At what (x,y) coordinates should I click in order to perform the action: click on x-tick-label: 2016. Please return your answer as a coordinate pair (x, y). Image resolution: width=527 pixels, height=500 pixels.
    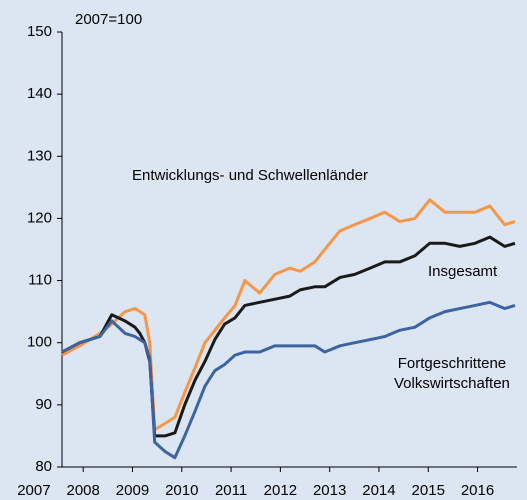
    Looking at the image, I should click on (477, 490).